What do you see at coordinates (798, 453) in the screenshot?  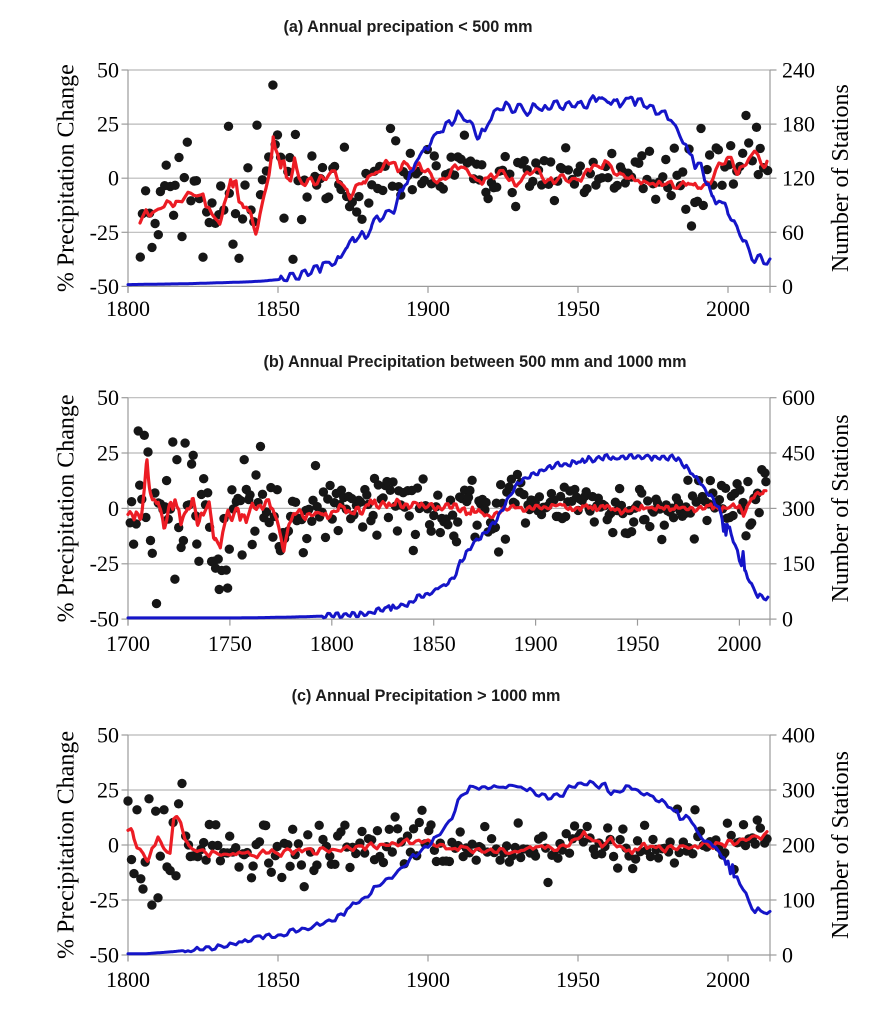 I see `svg-text: 450` at bounding box center [798, 453].